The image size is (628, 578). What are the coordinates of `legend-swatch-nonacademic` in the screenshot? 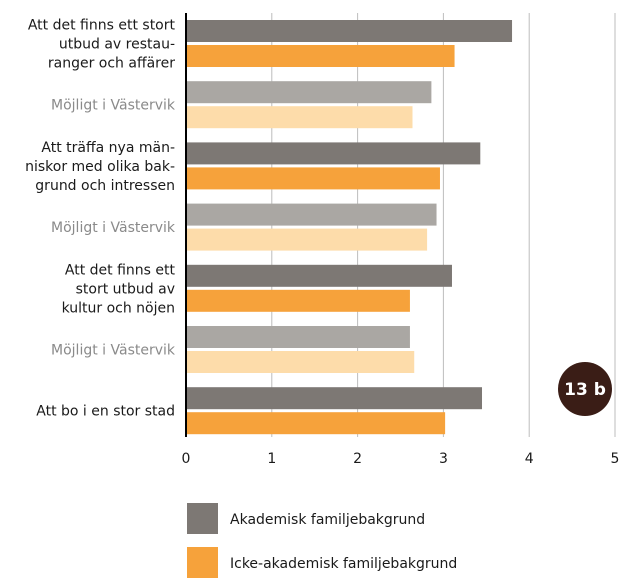 It's located at (202, 562).